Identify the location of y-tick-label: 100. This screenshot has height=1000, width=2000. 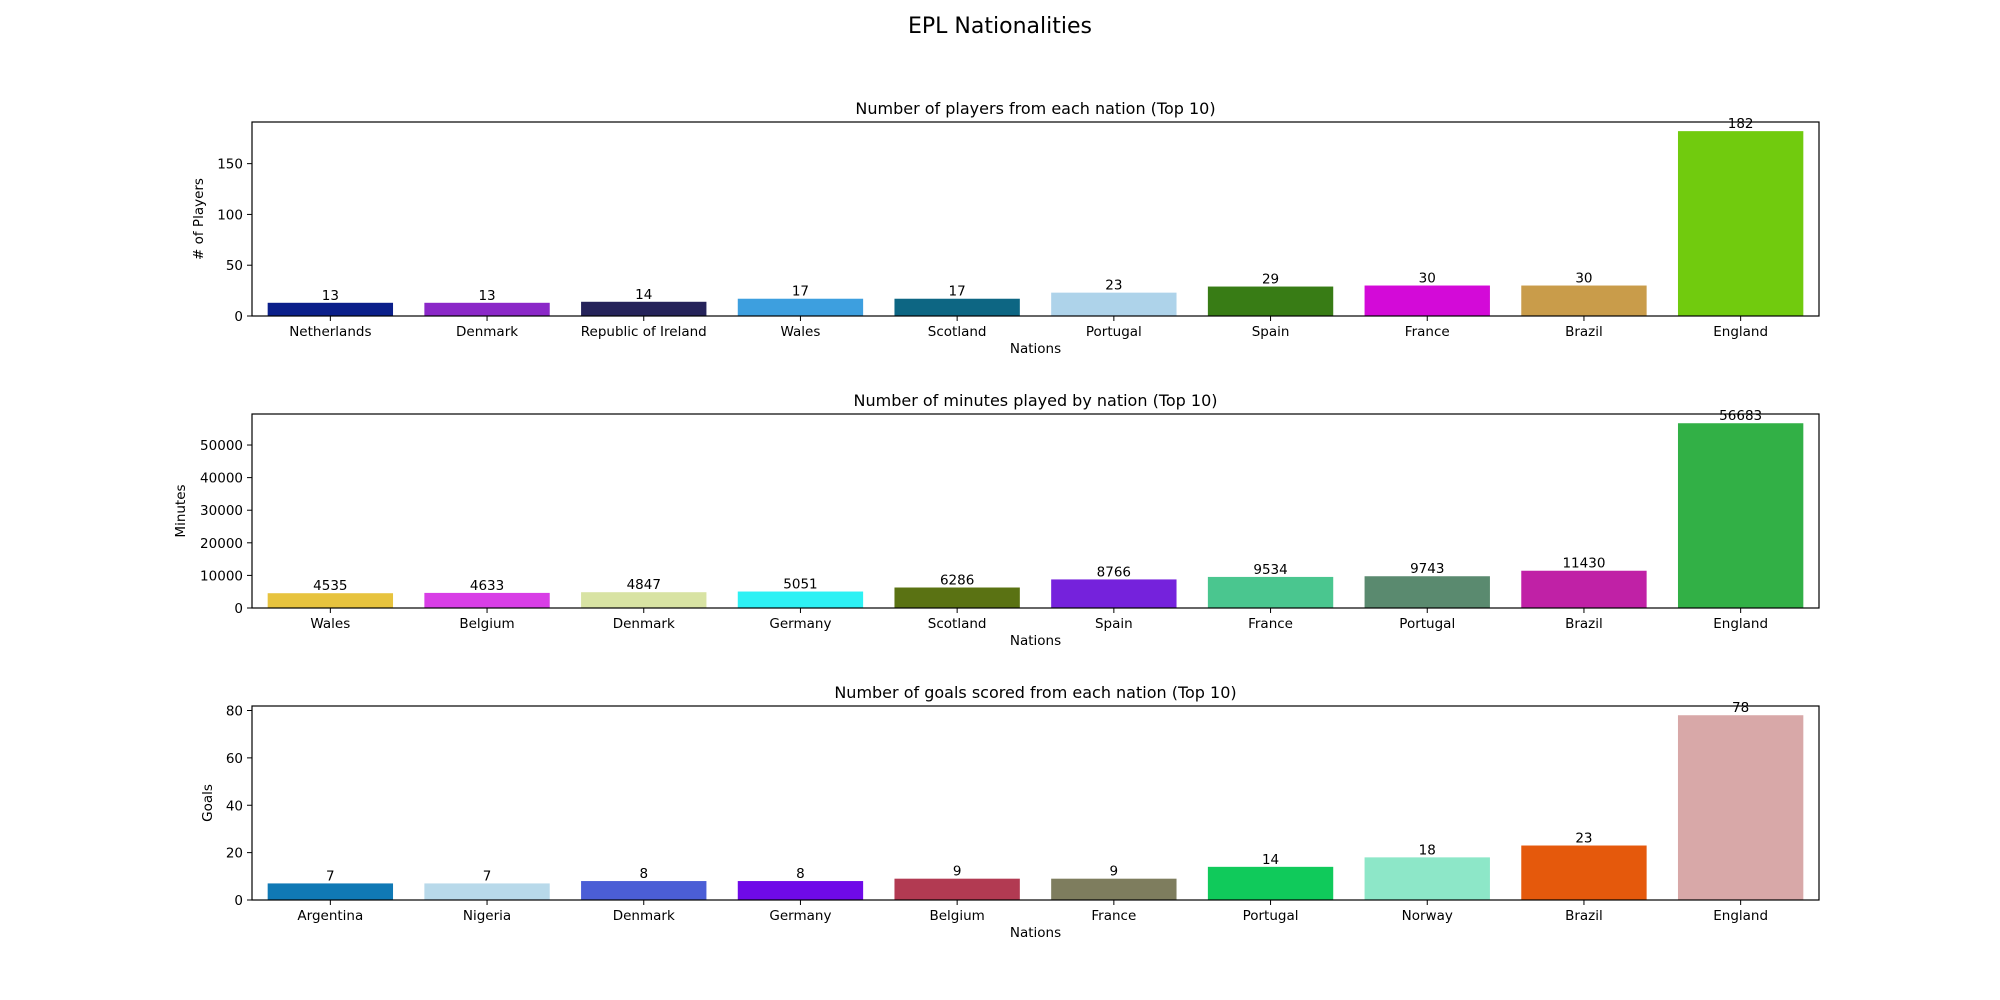
(230, 215).